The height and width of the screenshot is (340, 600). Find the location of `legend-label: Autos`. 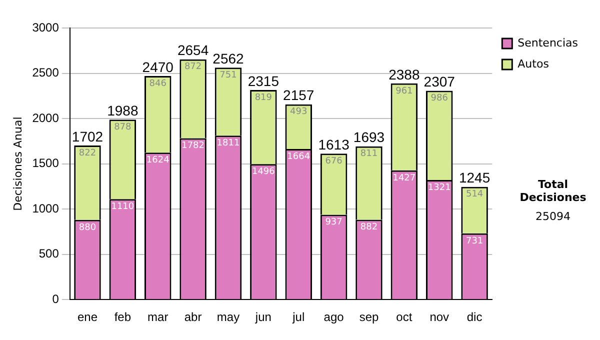

legend-label: Autos is located at coordinates (534, 63).